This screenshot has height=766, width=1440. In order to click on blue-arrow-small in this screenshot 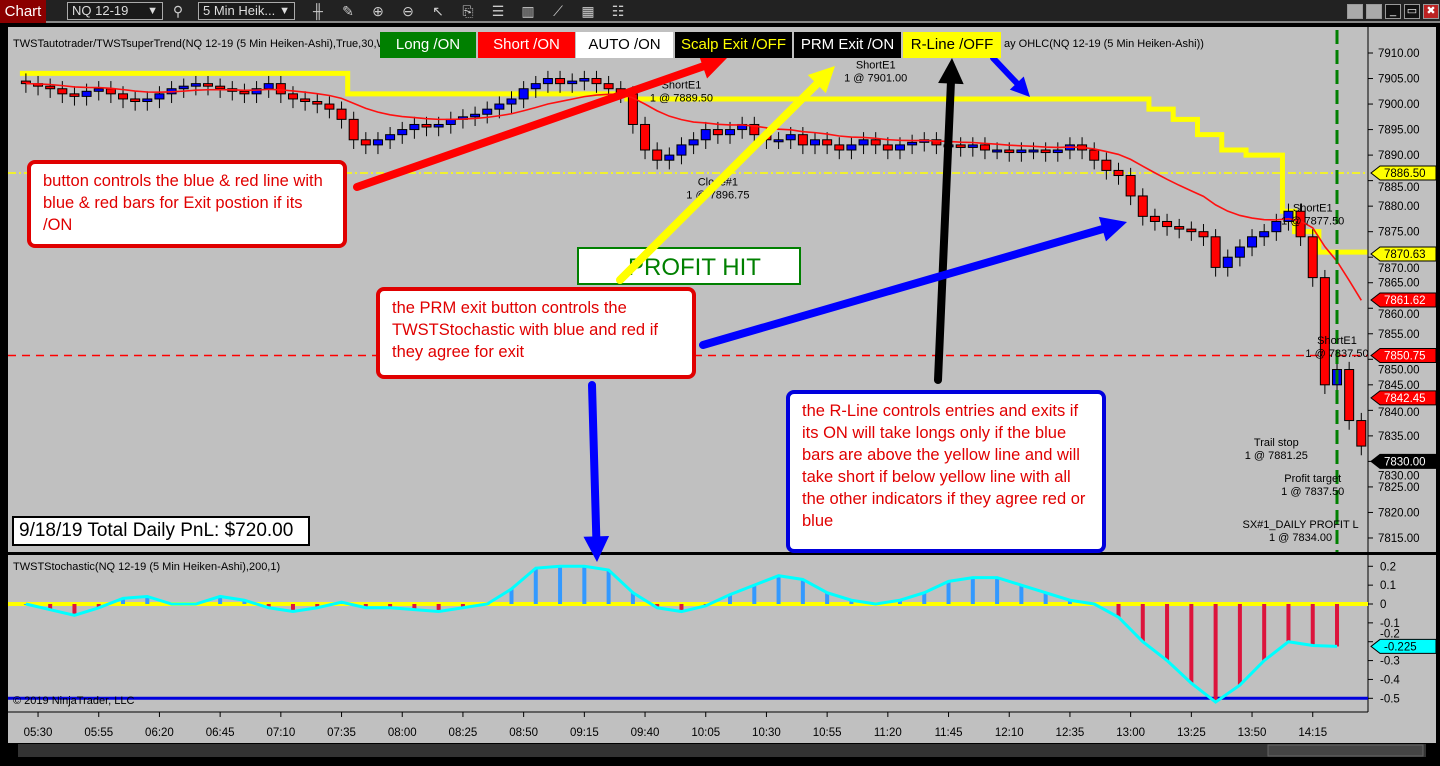, I will do `click(1005, 71)`.